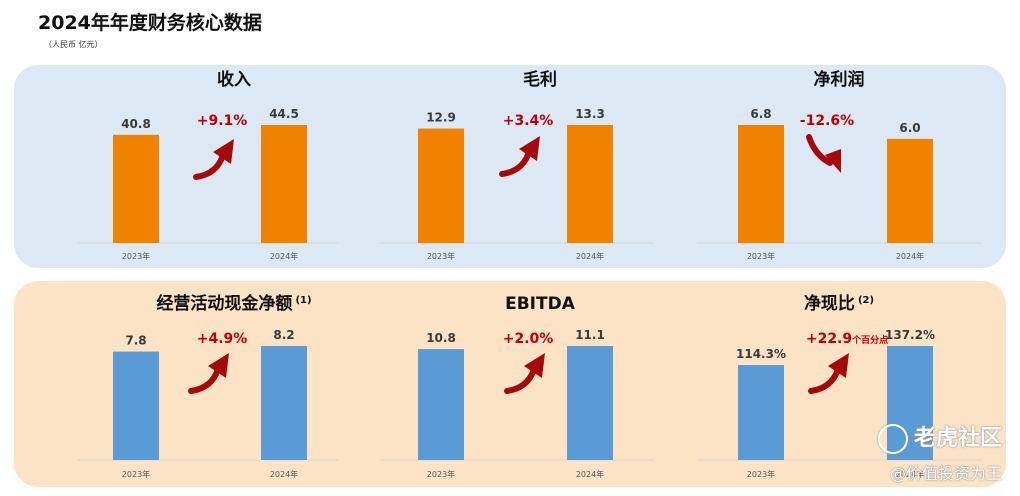 This screenshot has width=1020, height=496. I want to click on watermark-logo: 老虎社区, so click(939, 437).